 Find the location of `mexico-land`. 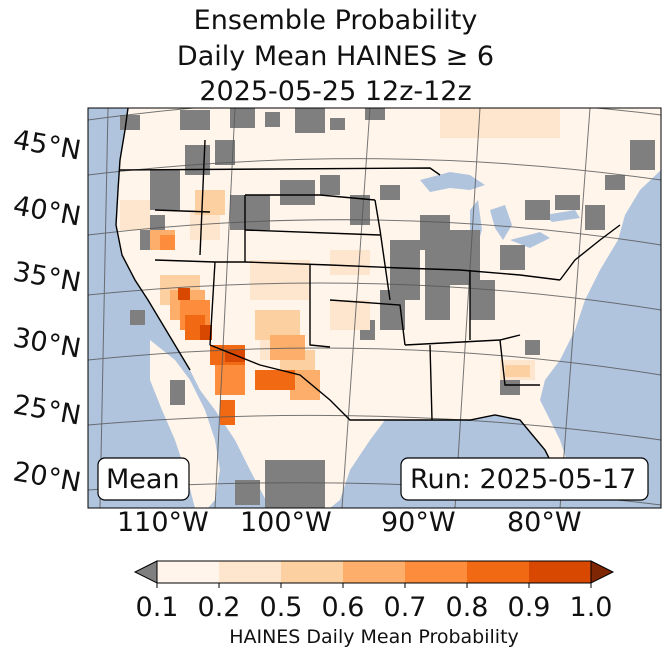

mexico-land is located at coordinates (185, 424).